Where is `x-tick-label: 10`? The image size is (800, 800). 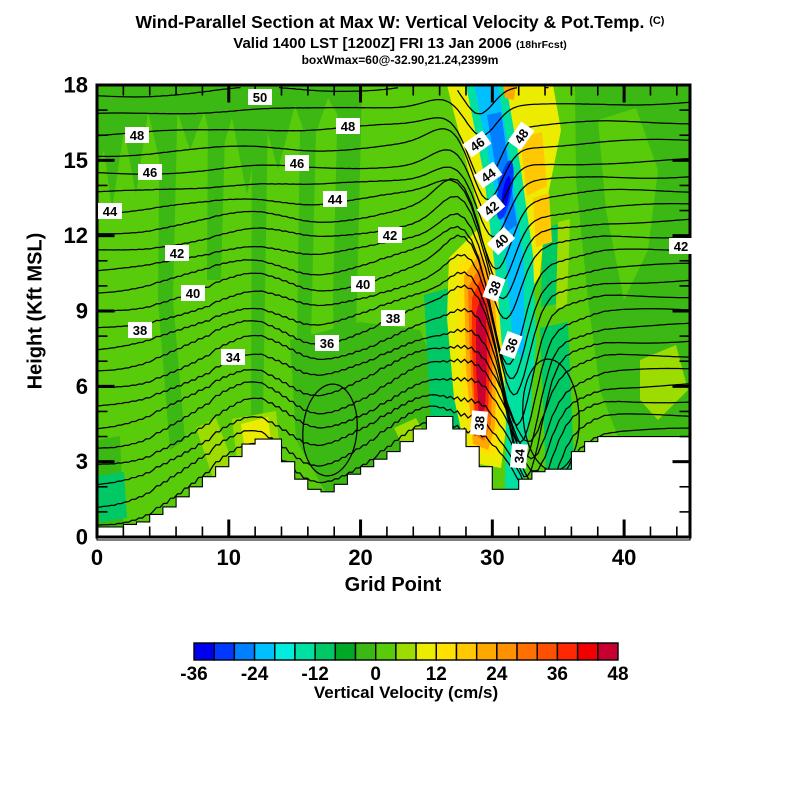 x-tick-label: 10 is located at coordinates (229, 557).